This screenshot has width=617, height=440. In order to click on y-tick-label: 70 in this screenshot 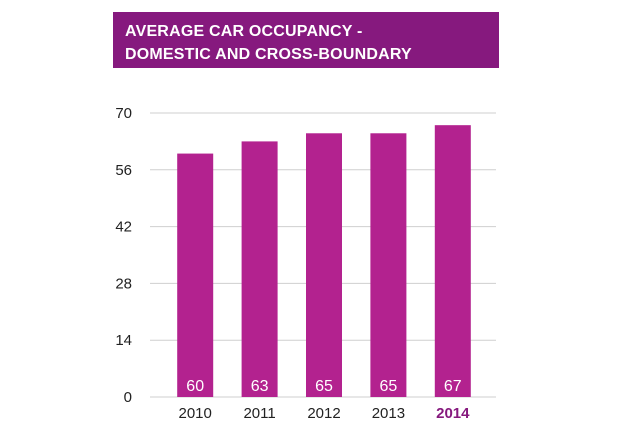, I will do `click(123, 113)`.